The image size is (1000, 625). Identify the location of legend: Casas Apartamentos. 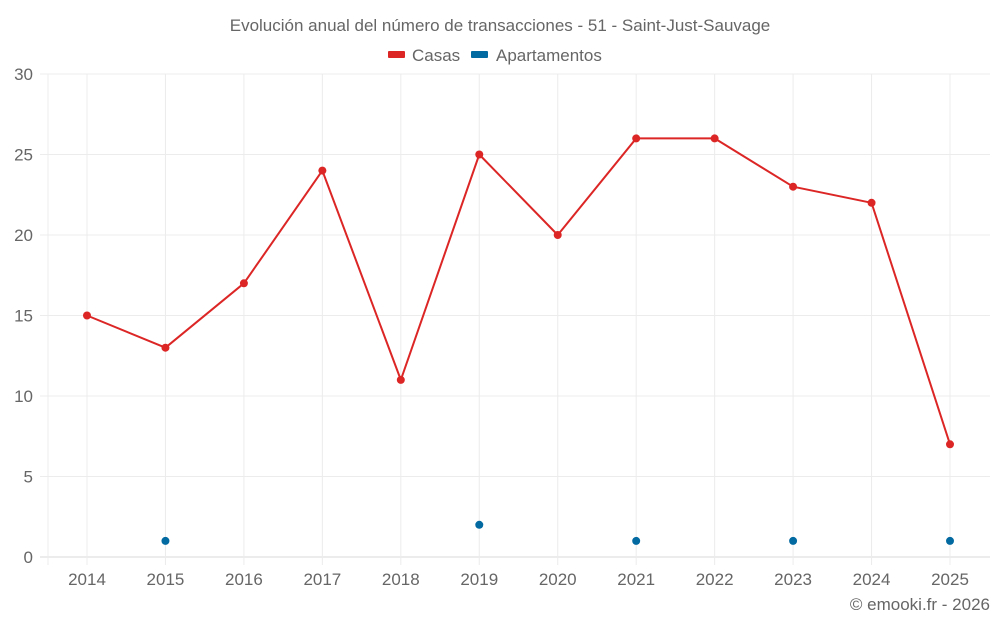
(495, 55).